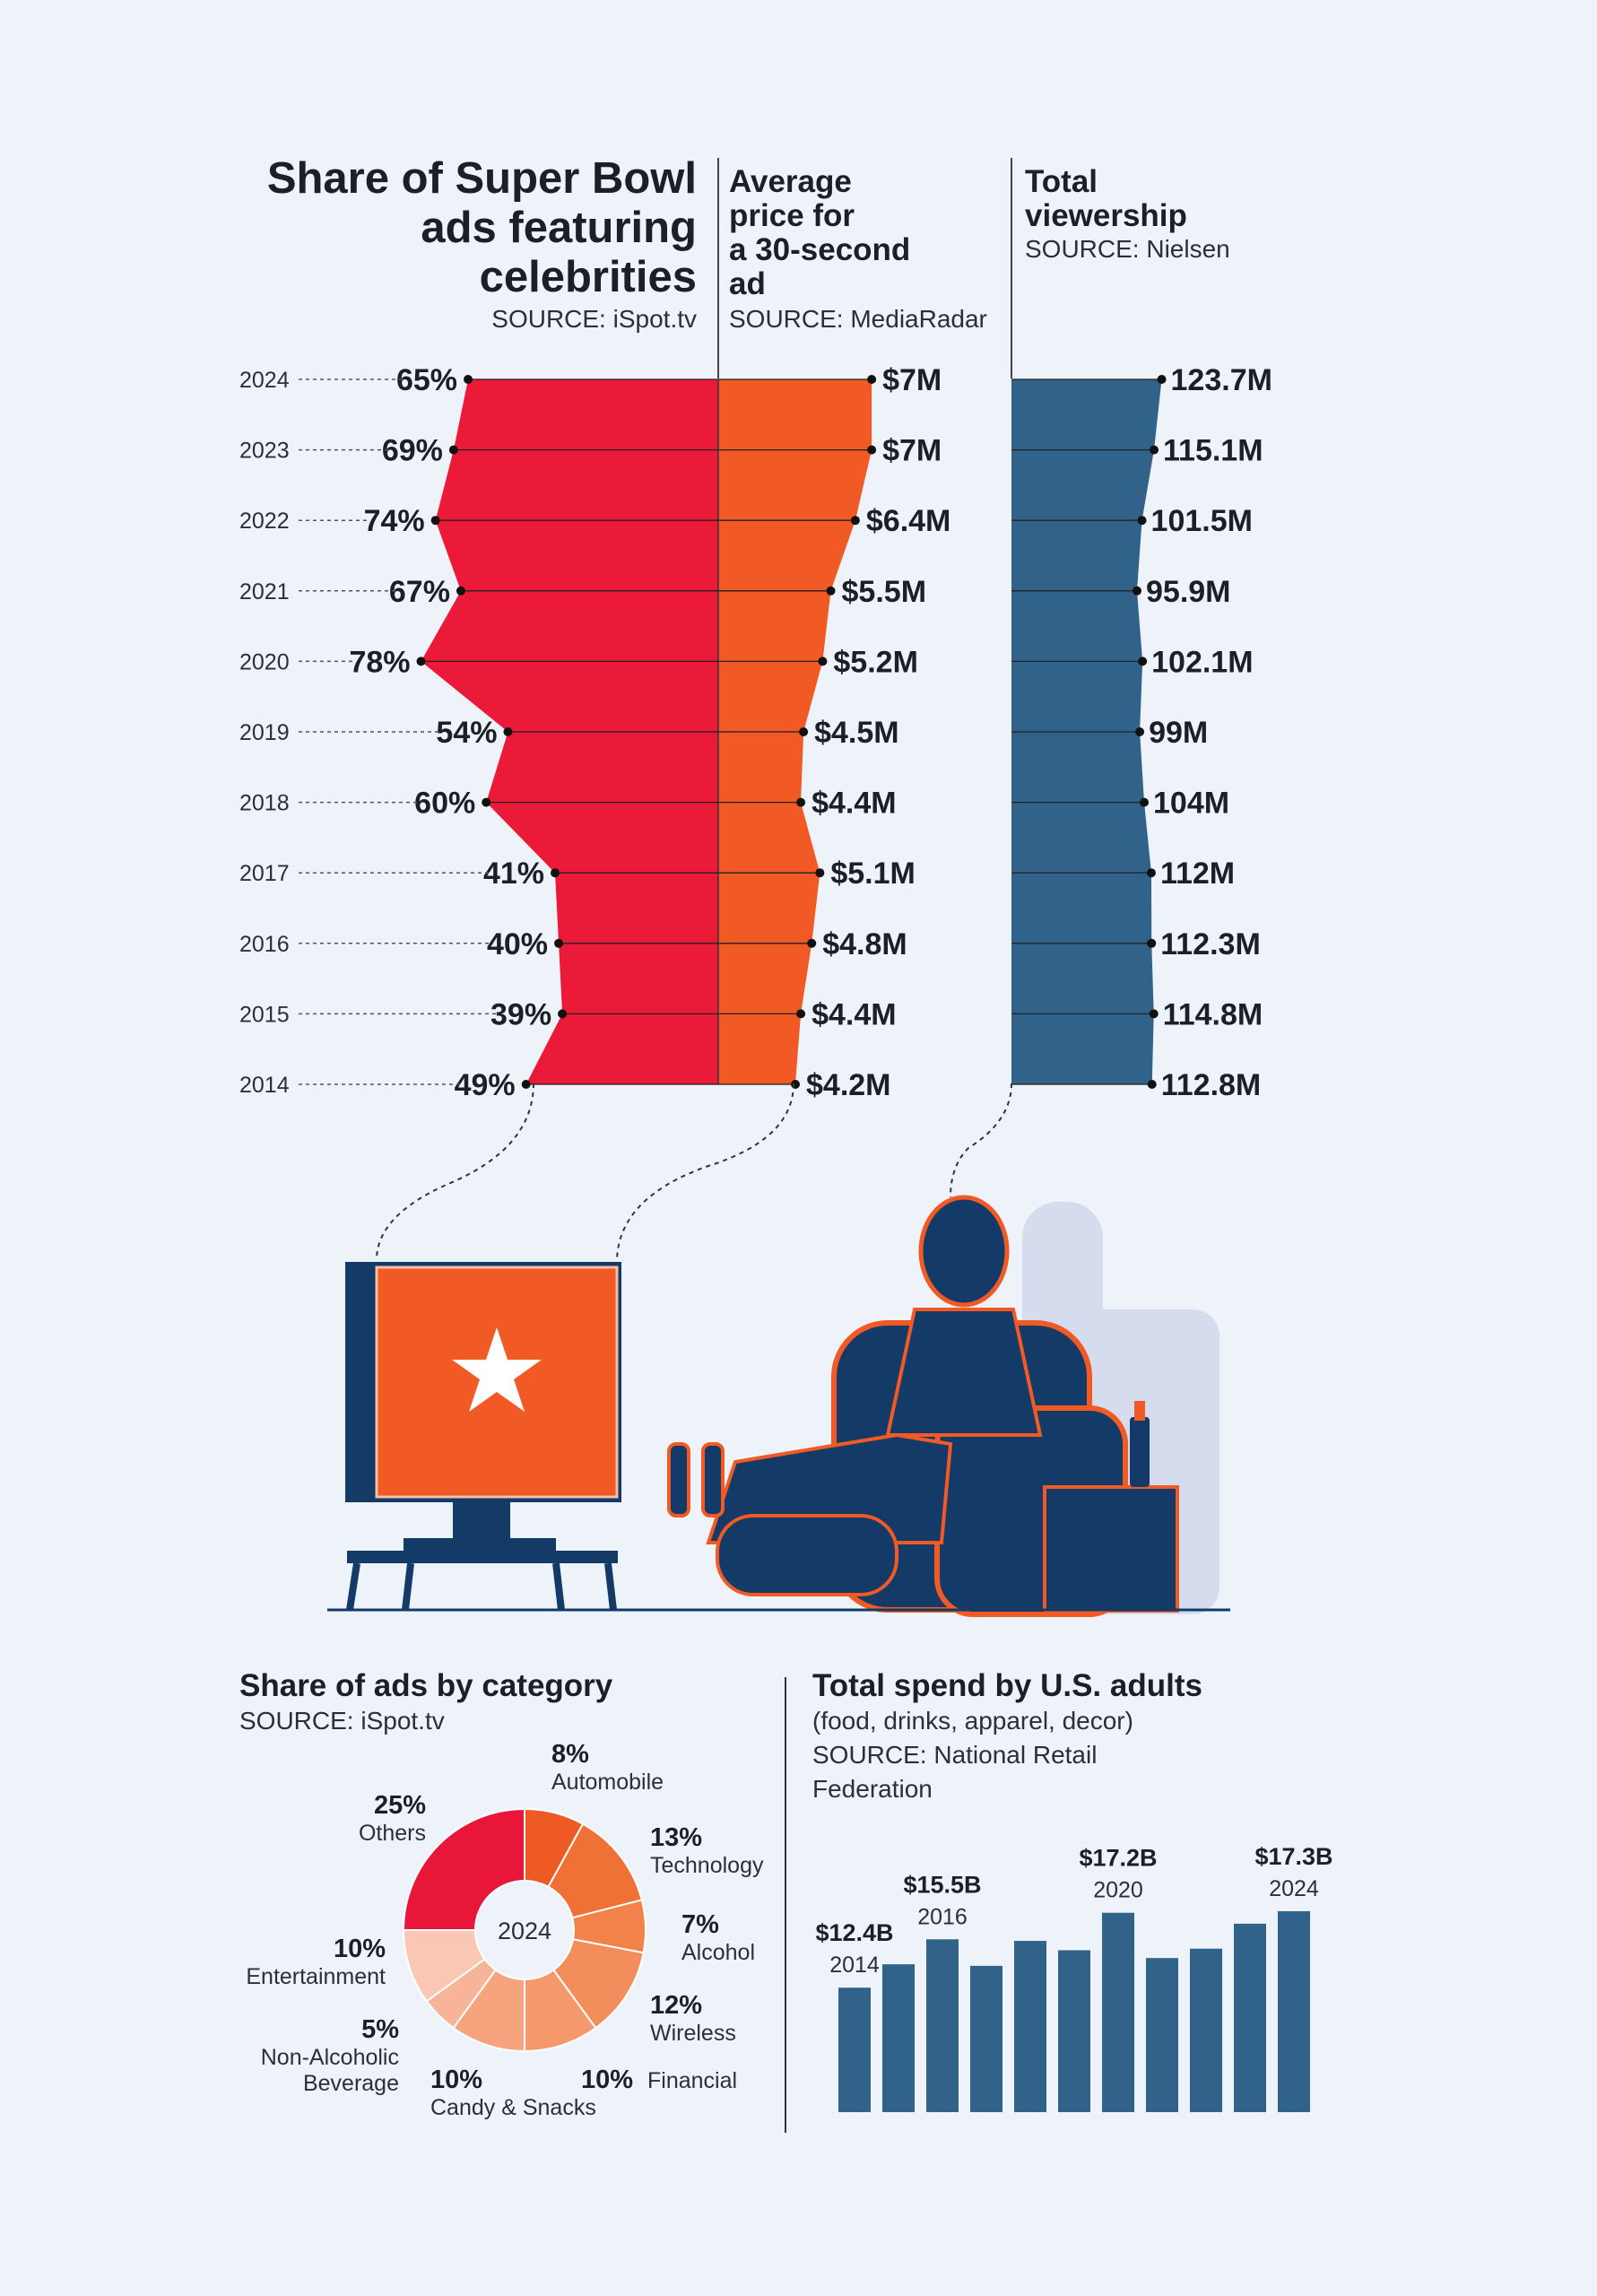  Describe the element at coordinates (400, 1805) in the screenshot. I see `donut-pct: 25%` at that location.